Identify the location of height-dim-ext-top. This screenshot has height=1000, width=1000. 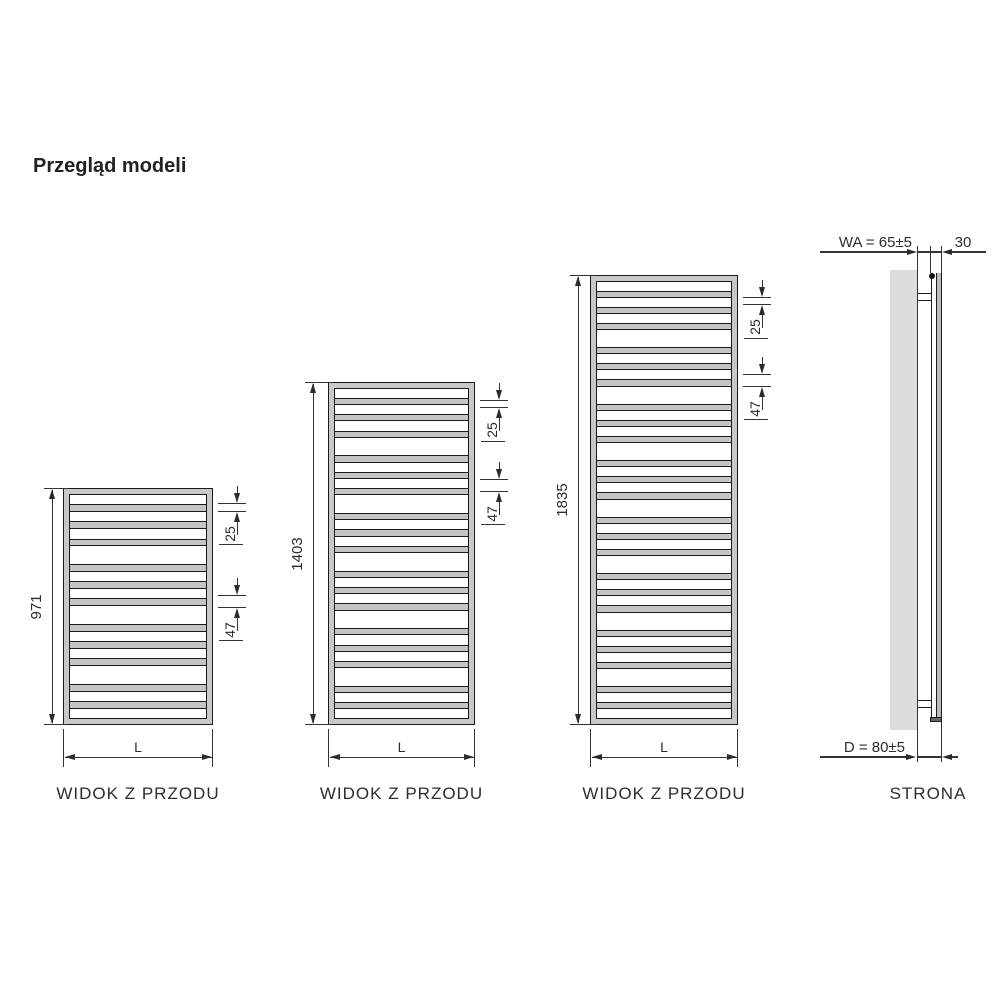
(582, 276).